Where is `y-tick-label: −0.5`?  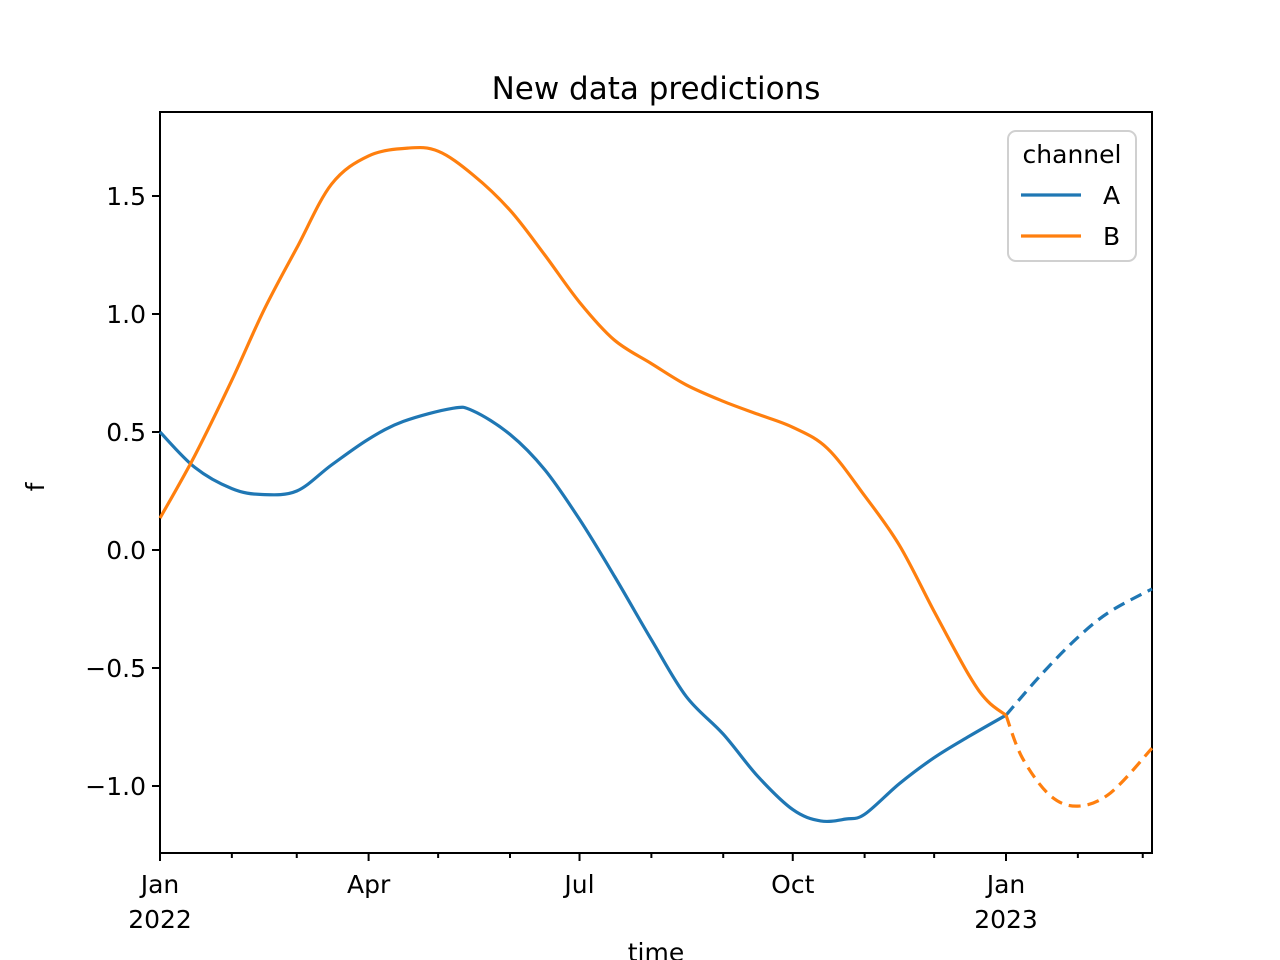 y-tick-label: −0.5 is located at coordinates (115, 668).